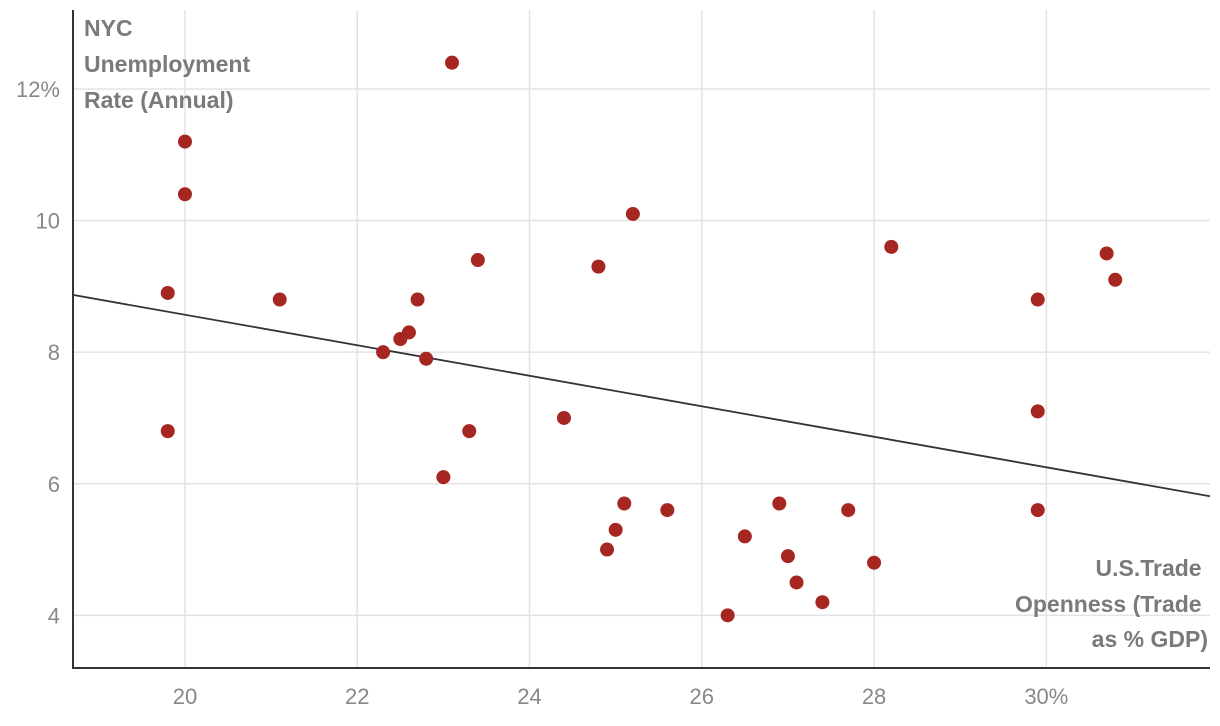  I want to click on y-tick-label: 4, so click(54, 615).